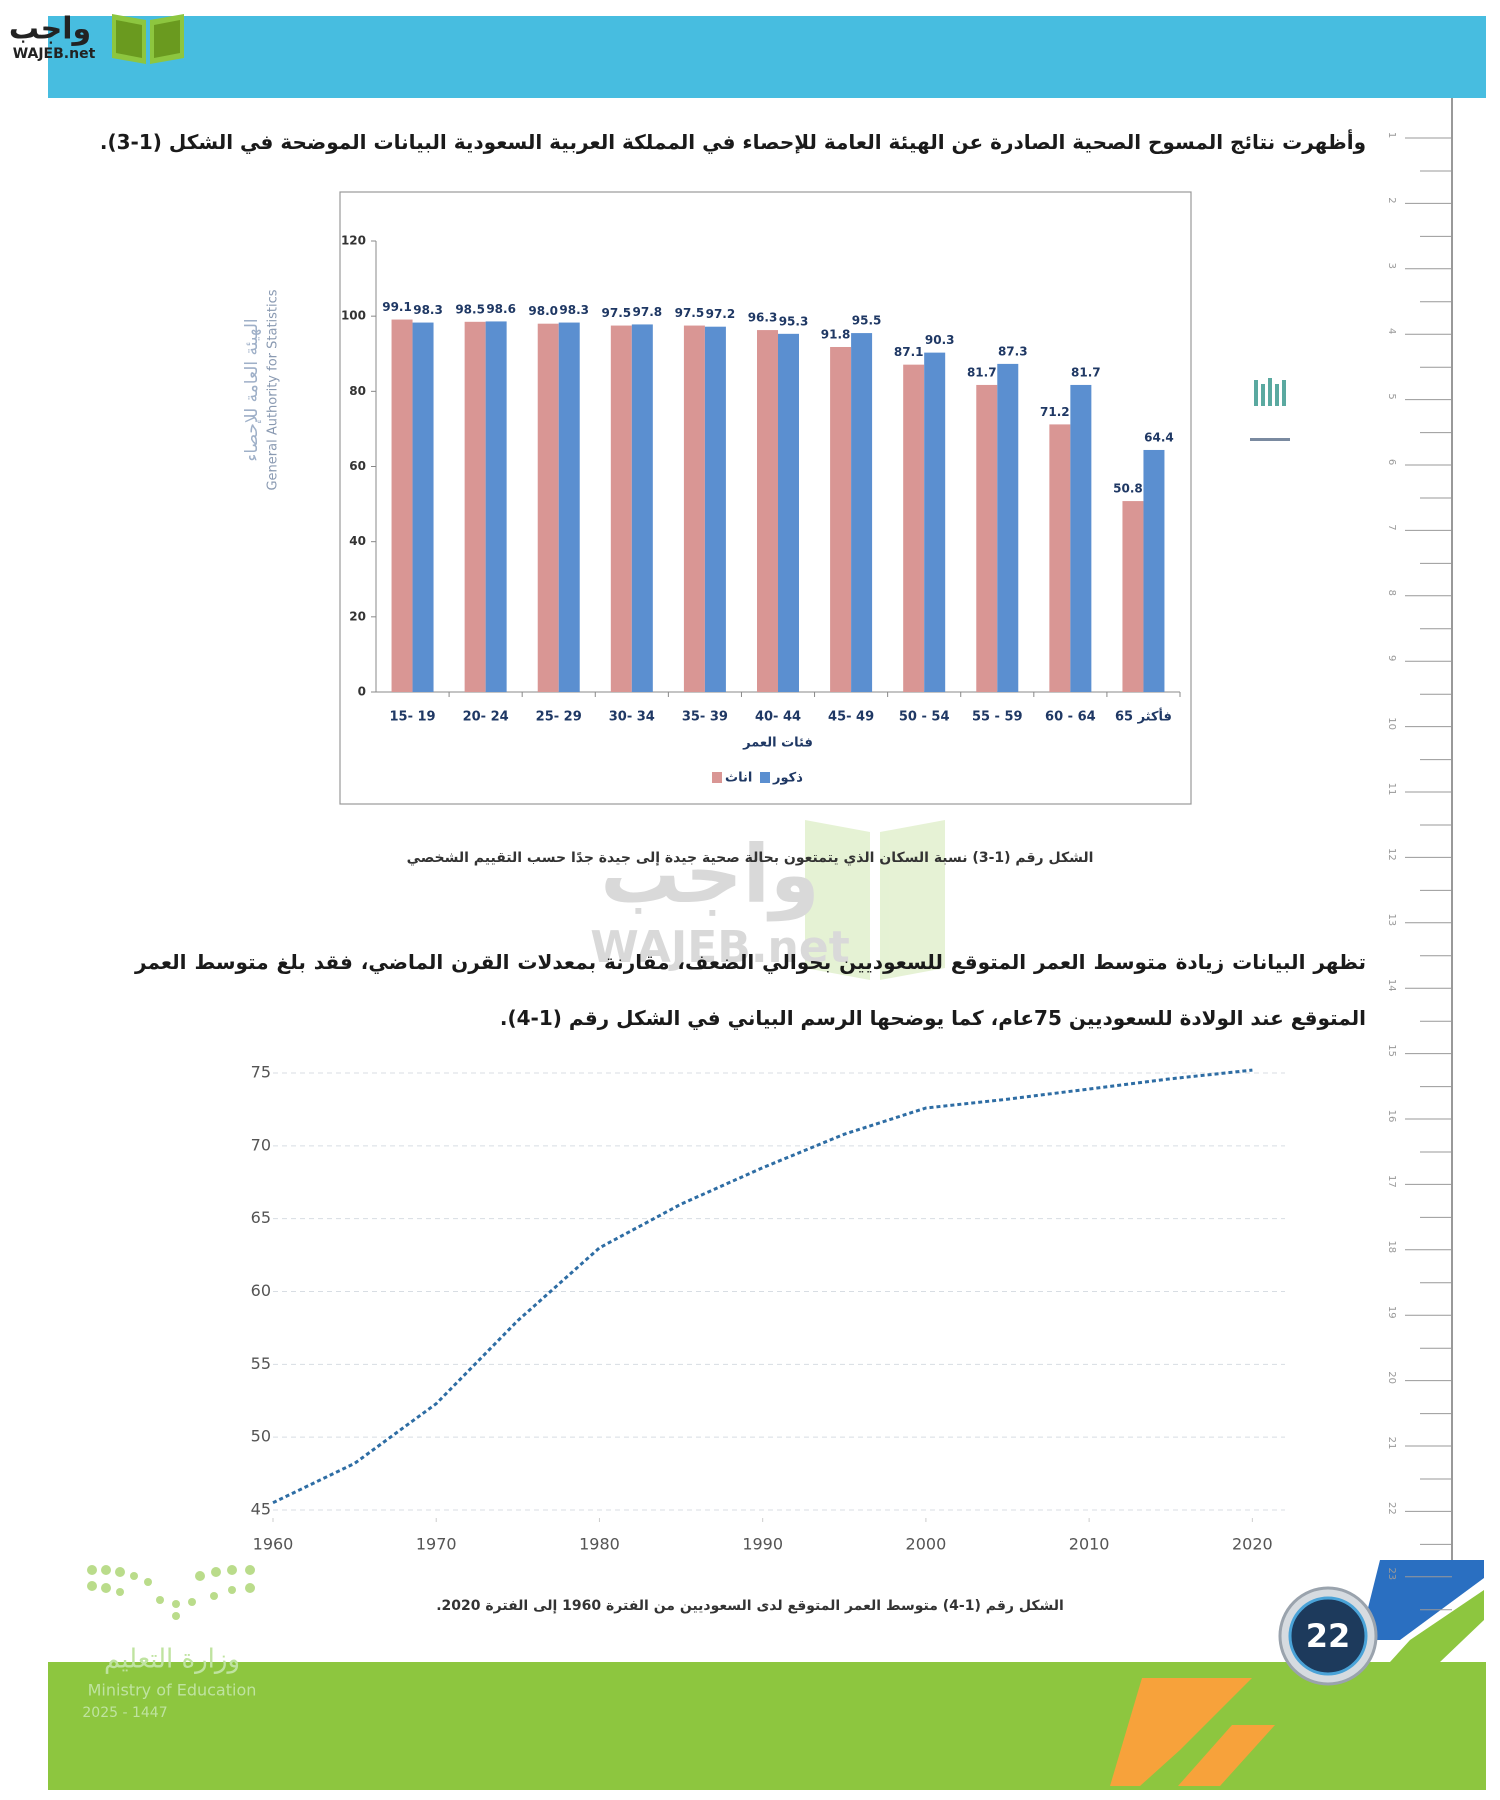  Describe the element at coordinates (836, 334) in the screenshot. I see `value-label: 91.8` at that location.